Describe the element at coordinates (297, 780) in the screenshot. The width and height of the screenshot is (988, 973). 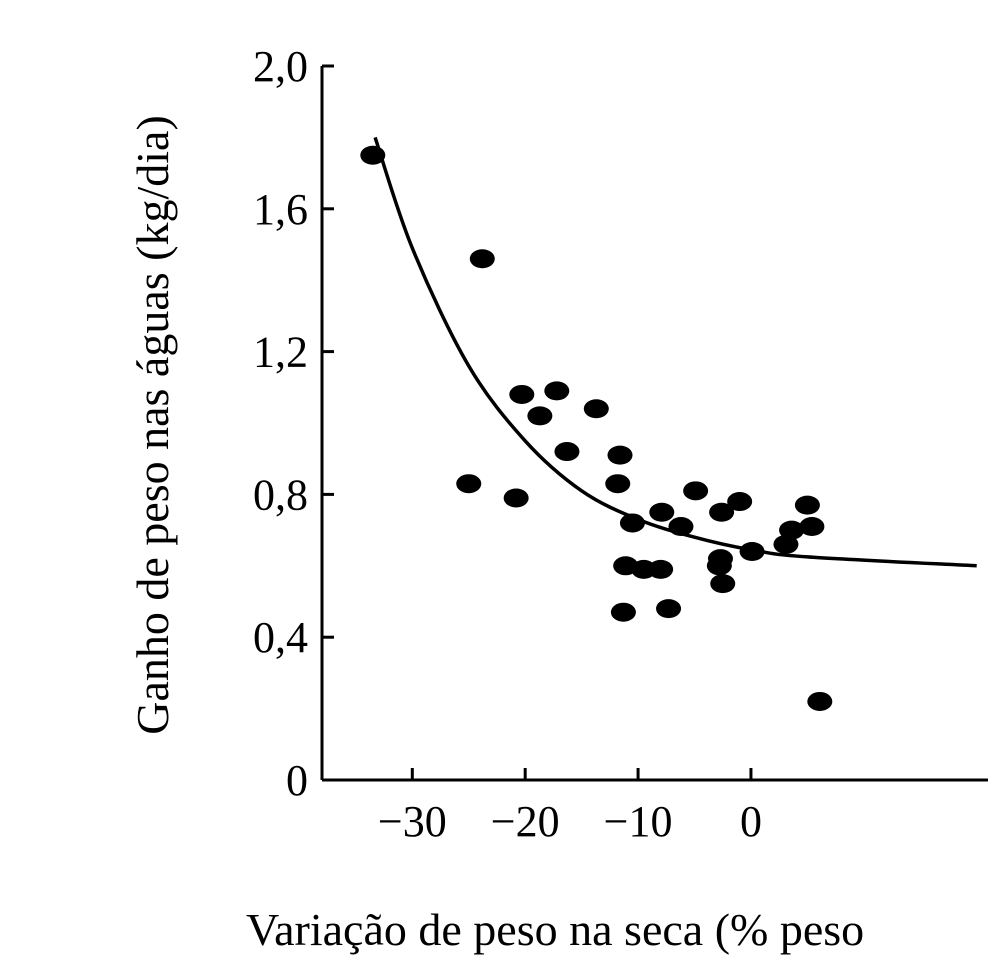
I see `y-tick-label: 0` at that location.